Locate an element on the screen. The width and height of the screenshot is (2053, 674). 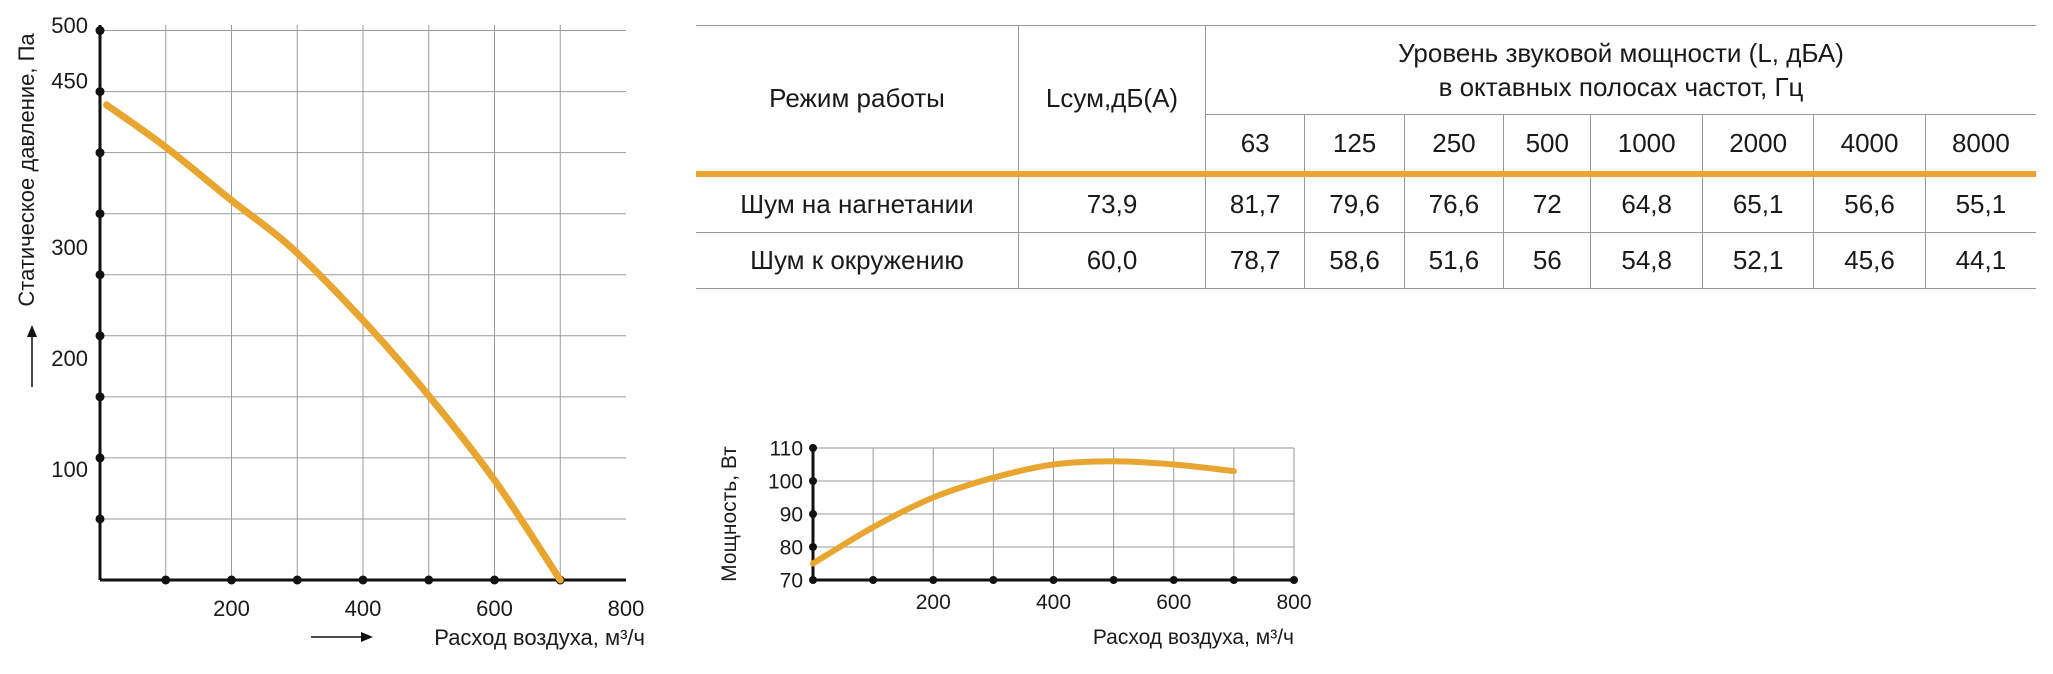
y-tick-label: 450 is located at coordinates (69, 80).